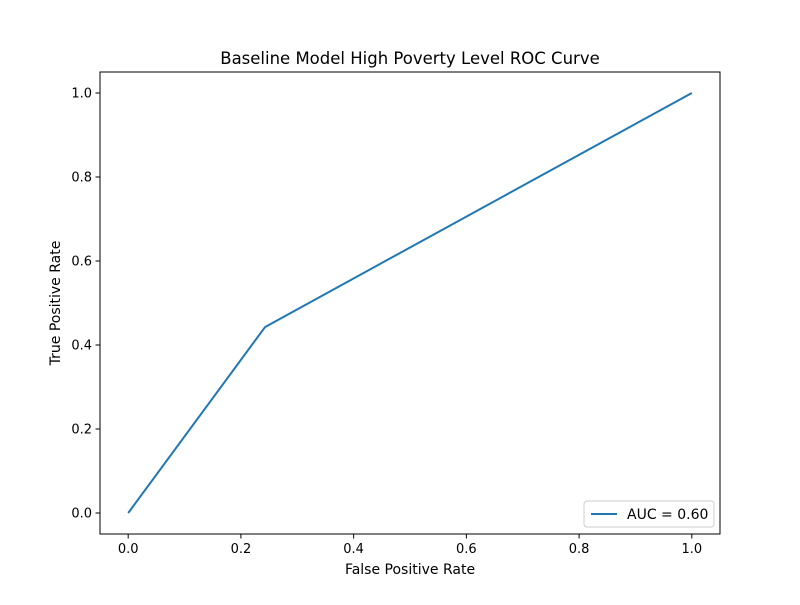  I want to click on y-tick-label: 1.0, so click(81, 94).